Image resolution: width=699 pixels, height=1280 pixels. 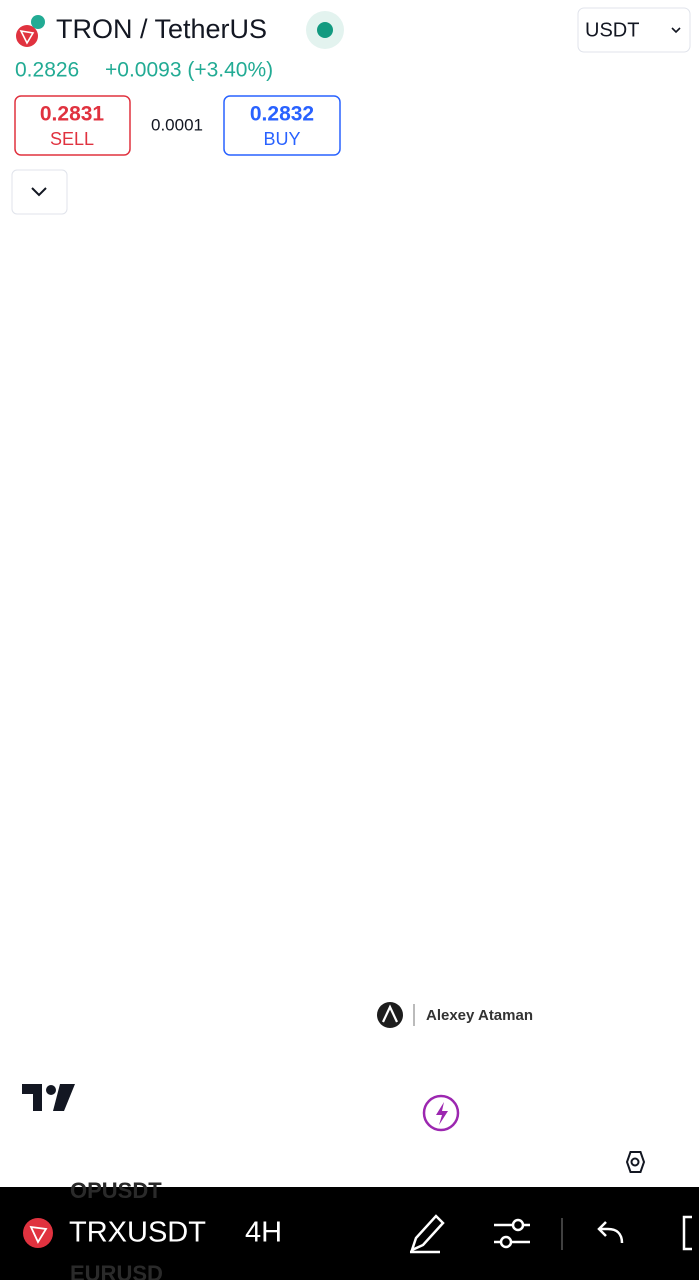 I want to click on buy-button, so click(x=282, y=125).